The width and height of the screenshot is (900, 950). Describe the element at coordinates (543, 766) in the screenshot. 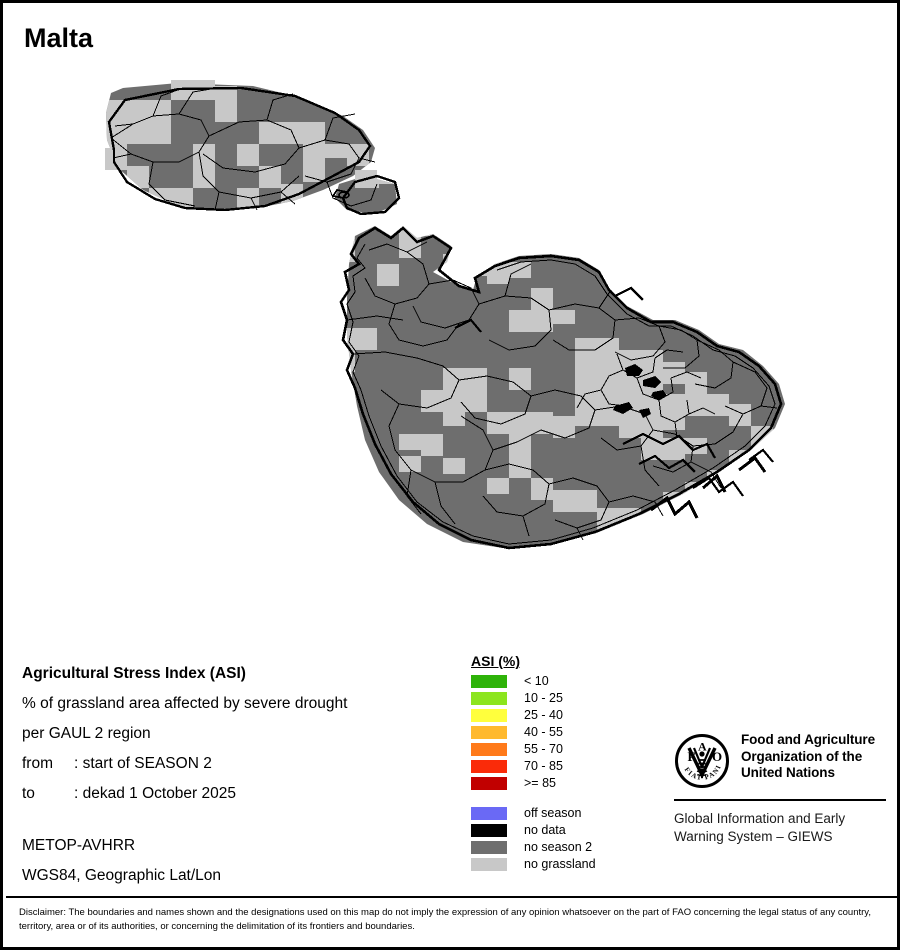

I see `legend-label-70-85: 70 - 85` at that location.